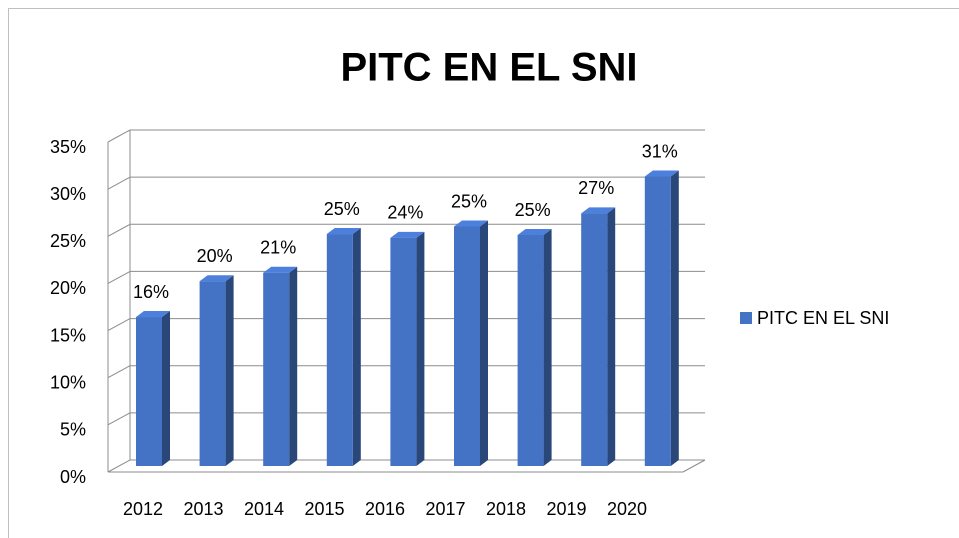 Image resolution: width=959 pixels, height=538 pixels. Describe the element at coordinates (68, 147) in the screenshot. I see `y-tick-label: 35%` at that location.